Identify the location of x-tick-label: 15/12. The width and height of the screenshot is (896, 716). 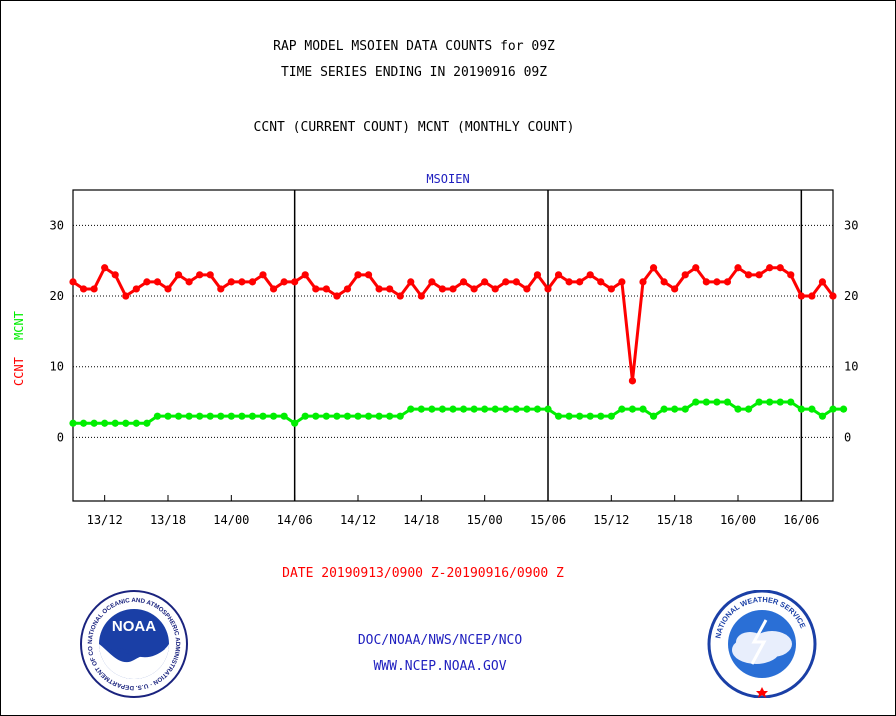
(611, 520).